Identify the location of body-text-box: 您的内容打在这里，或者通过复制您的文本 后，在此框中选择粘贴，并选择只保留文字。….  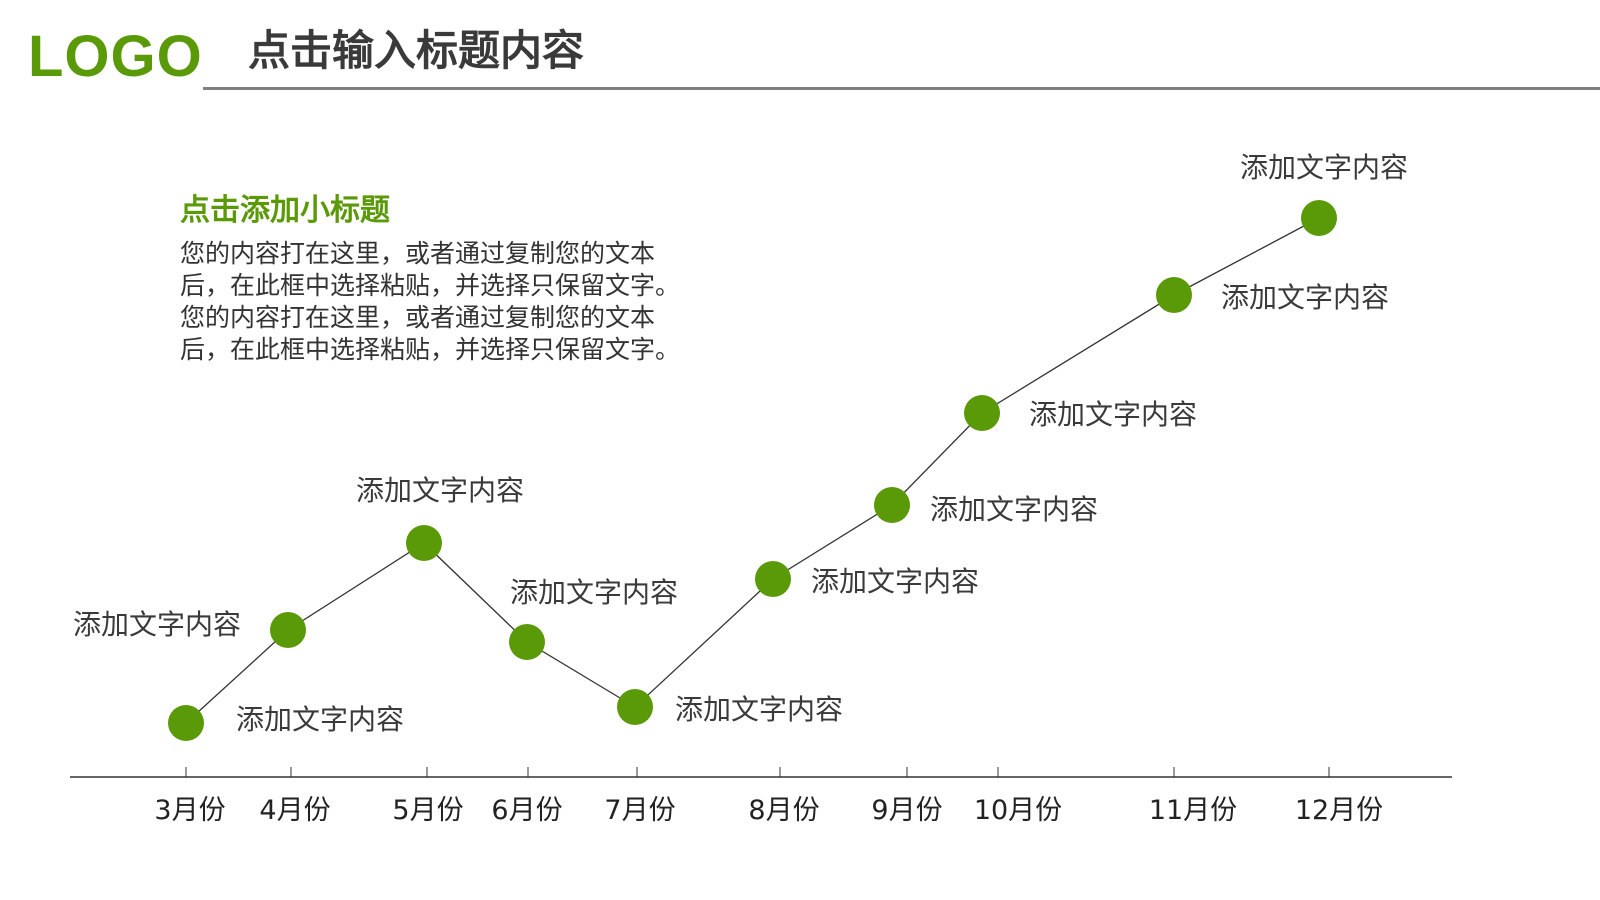
(450, 302).